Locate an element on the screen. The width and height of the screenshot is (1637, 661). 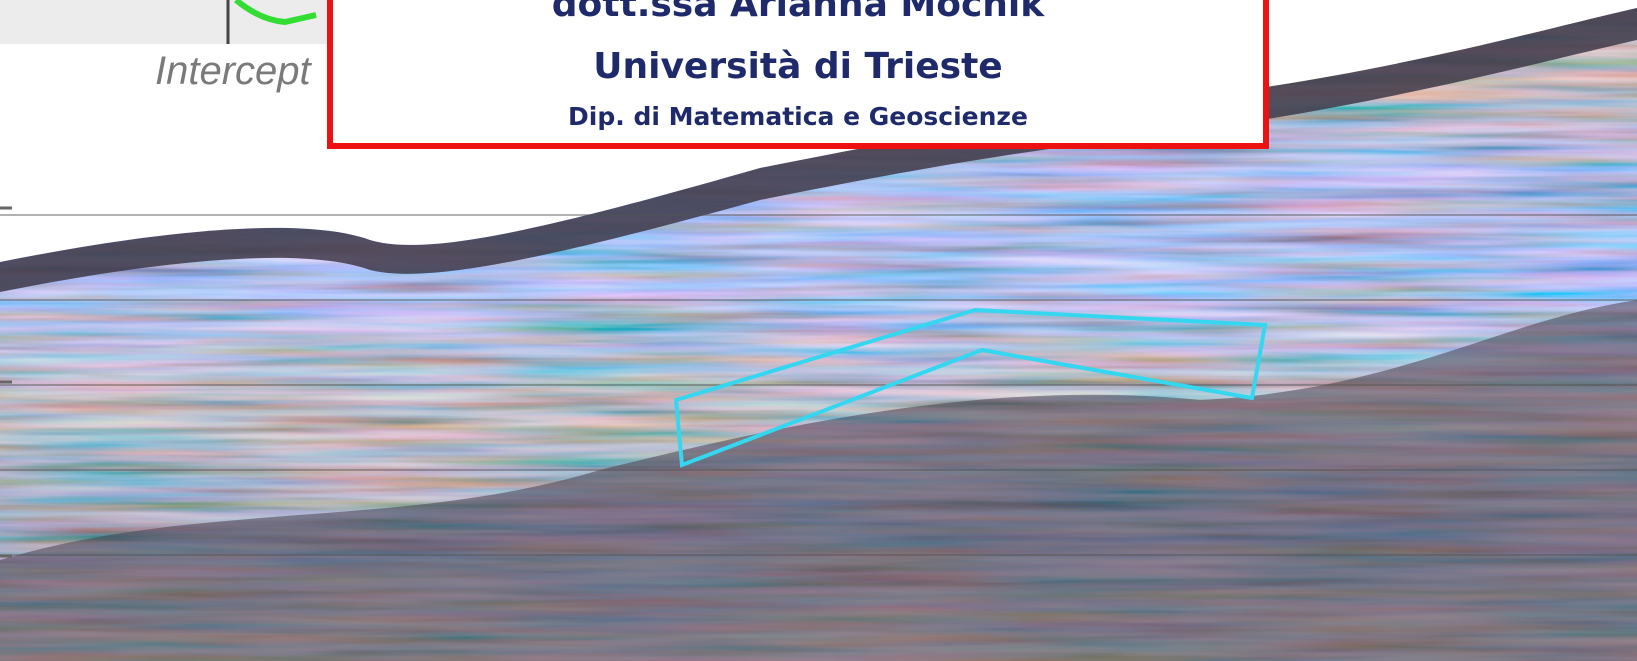
title-box is located at coordinates (798, 74).